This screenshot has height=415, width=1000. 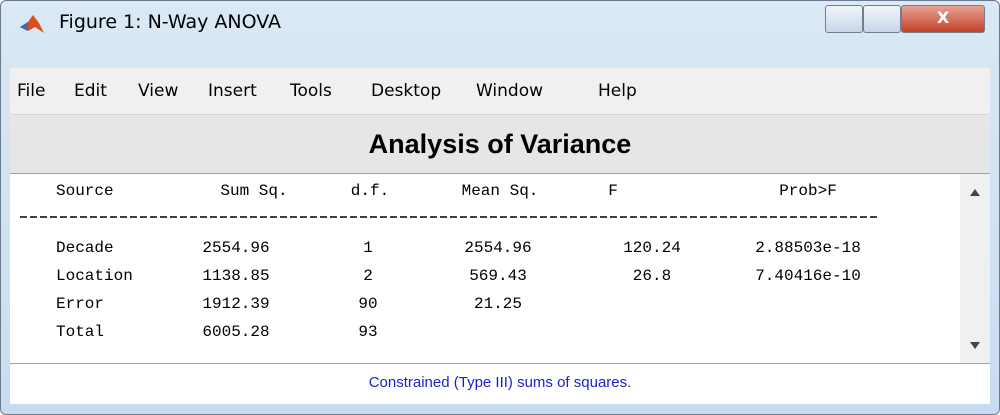 I want to click on menu-item: Edit, so click(x=90, y=91).